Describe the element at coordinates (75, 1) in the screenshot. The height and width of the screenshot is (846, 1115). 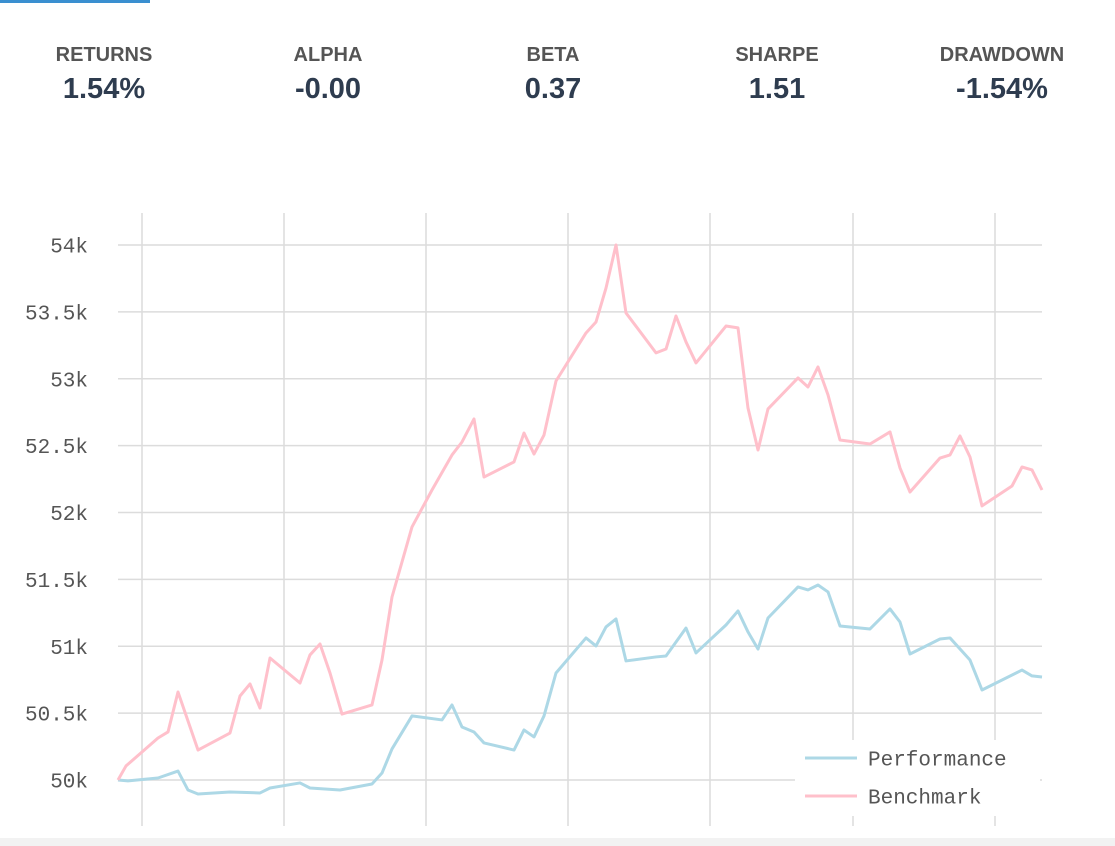
I see `tab-indicator` at that location.